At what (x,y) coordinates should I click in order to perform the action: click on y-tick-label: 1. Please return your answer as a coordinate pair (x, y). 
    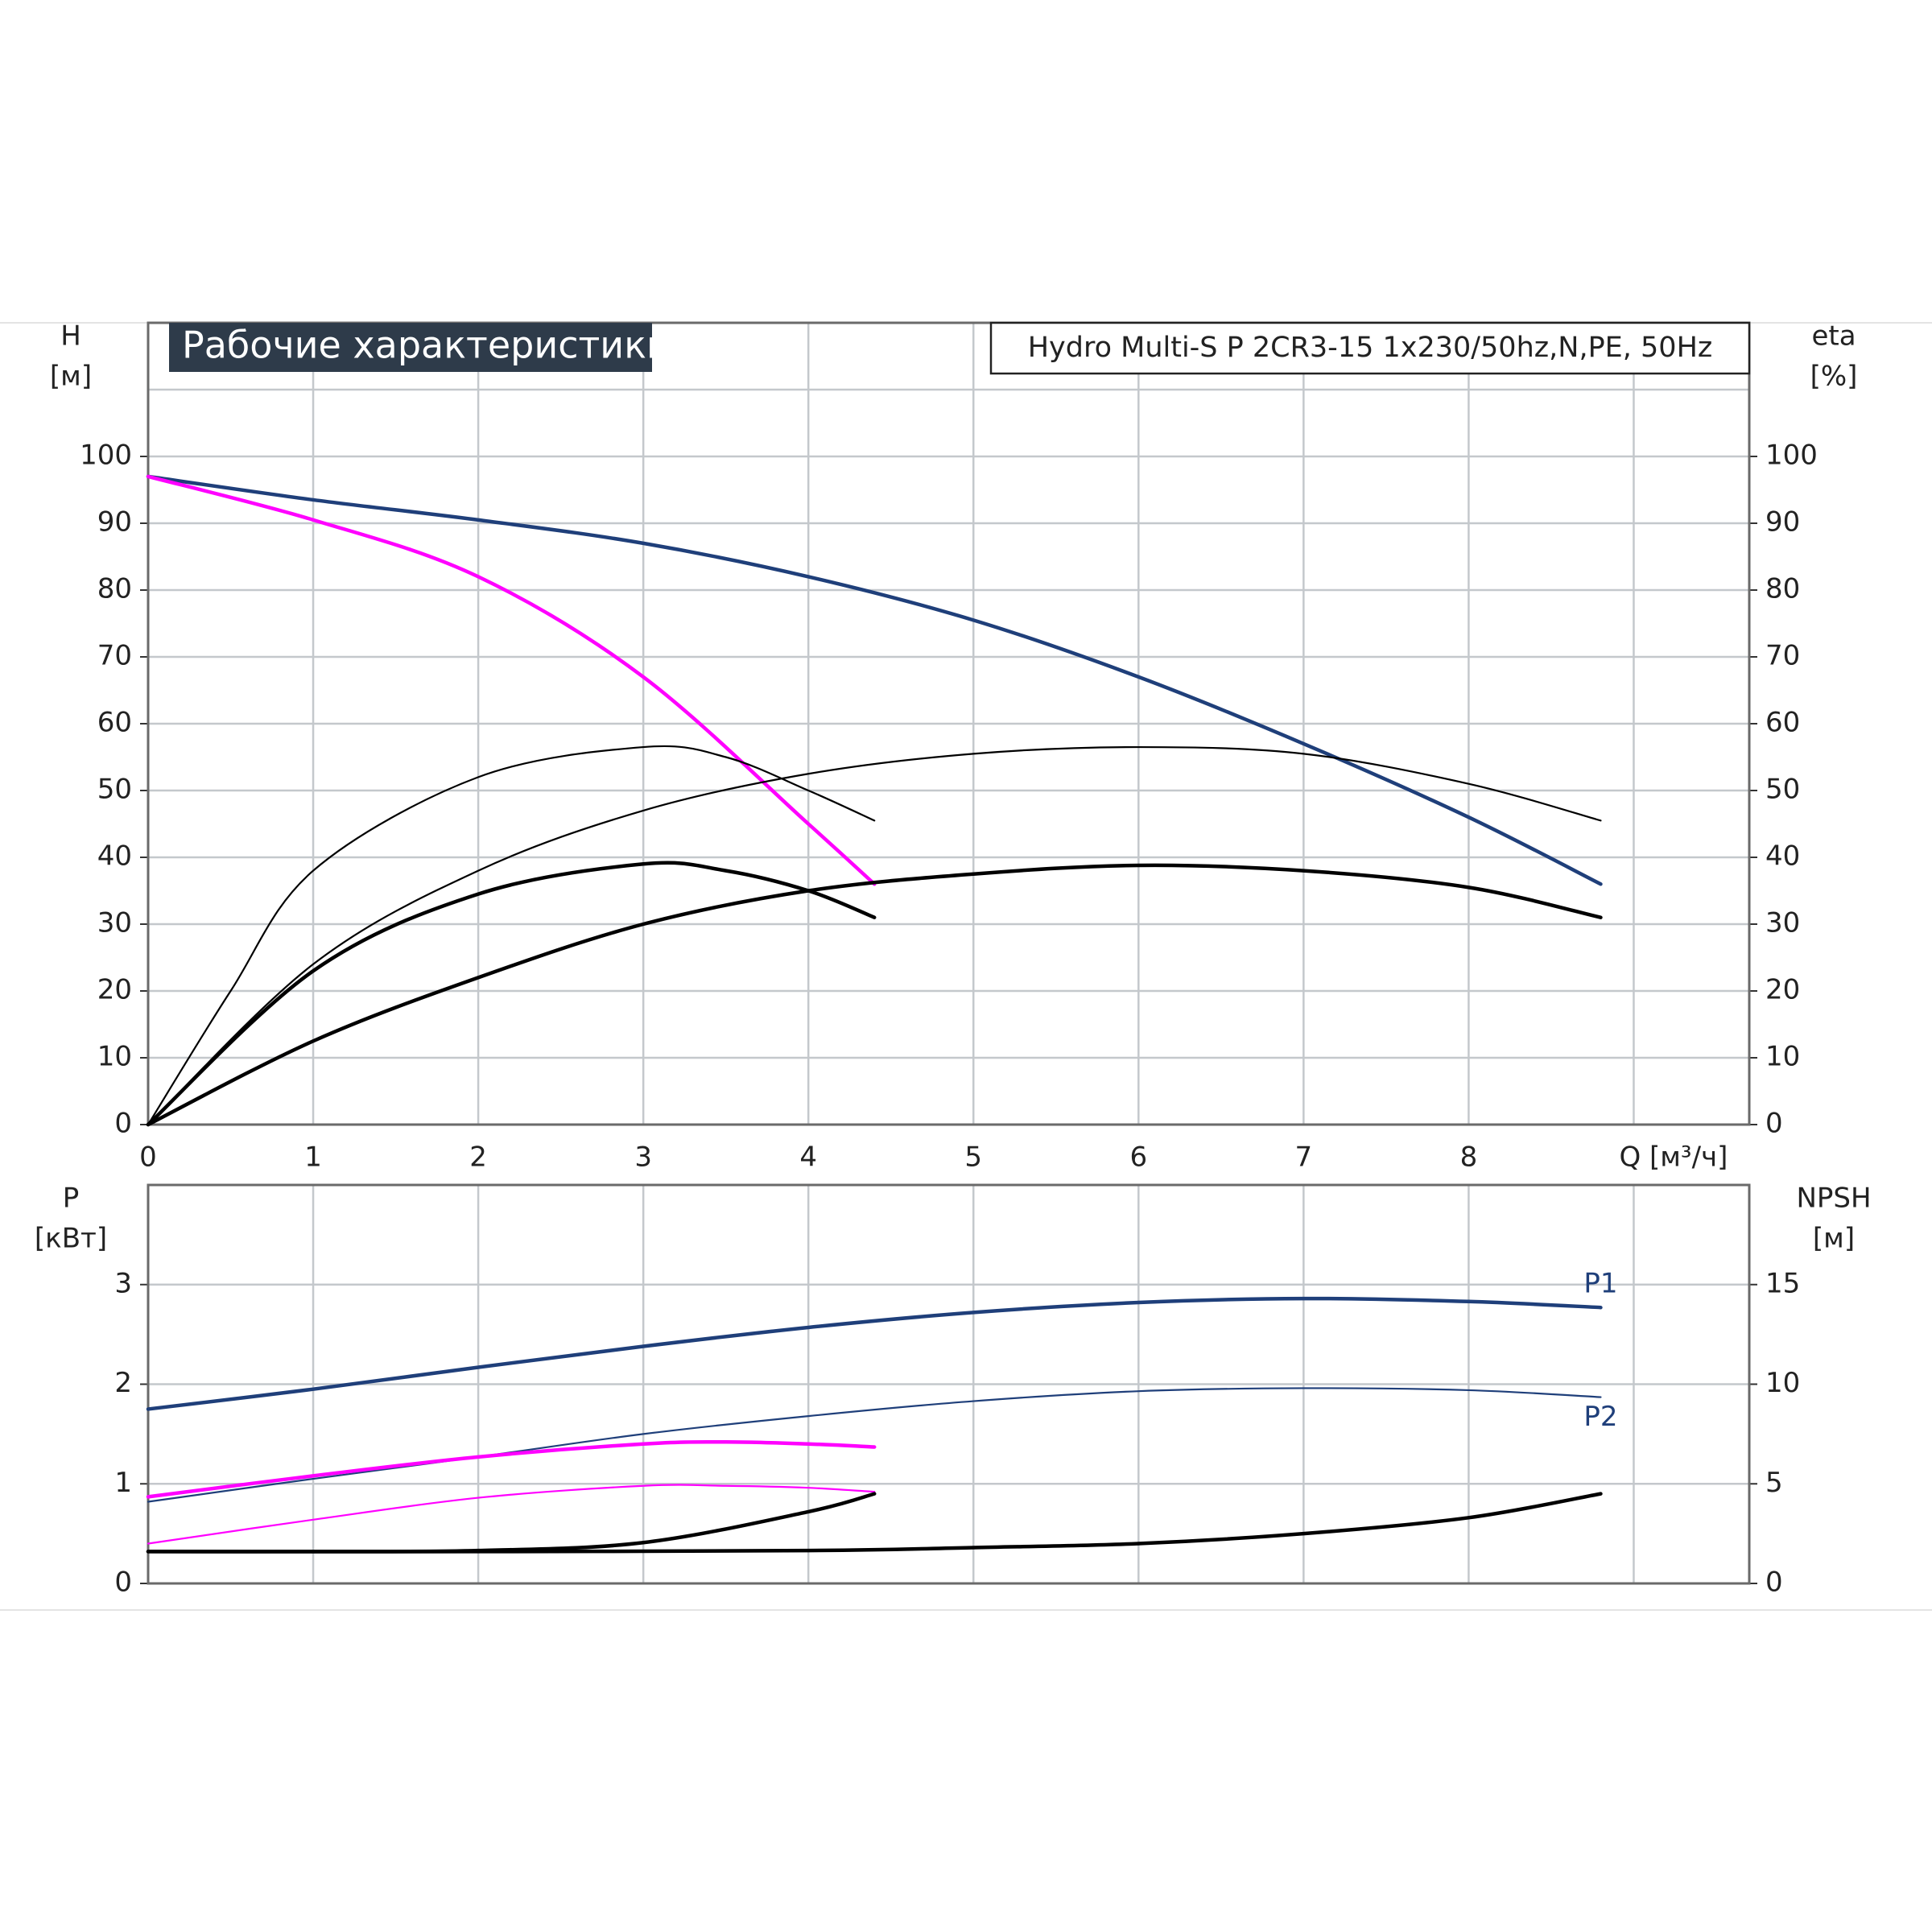
    Looking at the image, I should click on (123, 1483).